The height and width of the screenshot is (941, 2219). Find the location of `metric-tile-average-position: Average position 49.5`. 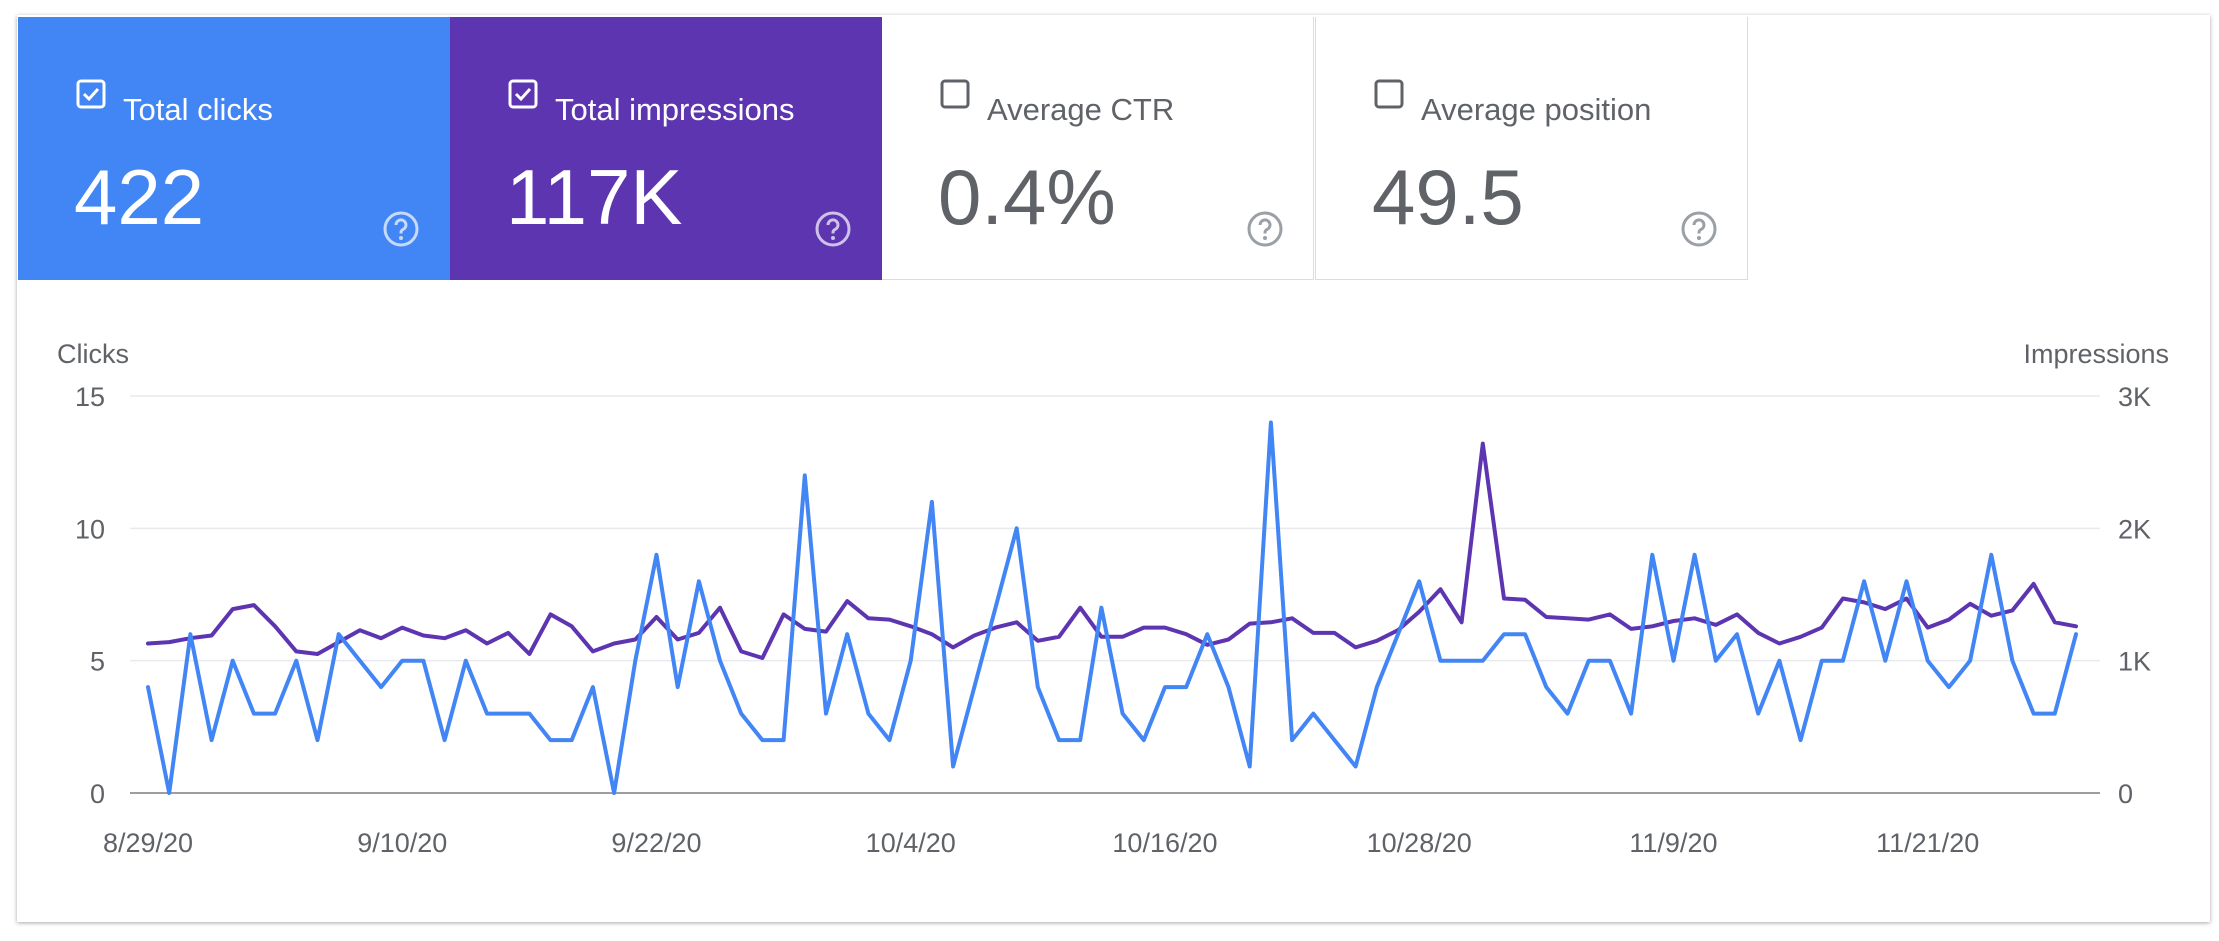

metric-tile-average-position: Average position 49.5 is located at coordinates (1531, 148).